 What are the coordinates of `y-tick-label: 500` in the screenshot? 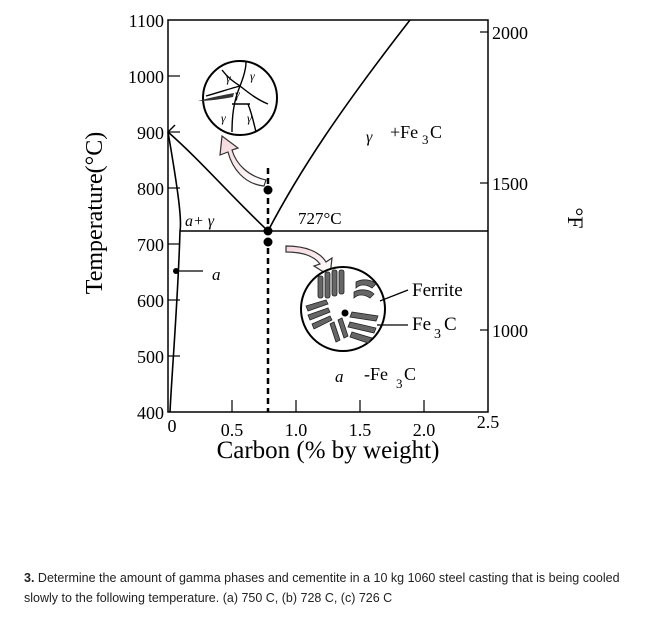 It's located at (150, 357).